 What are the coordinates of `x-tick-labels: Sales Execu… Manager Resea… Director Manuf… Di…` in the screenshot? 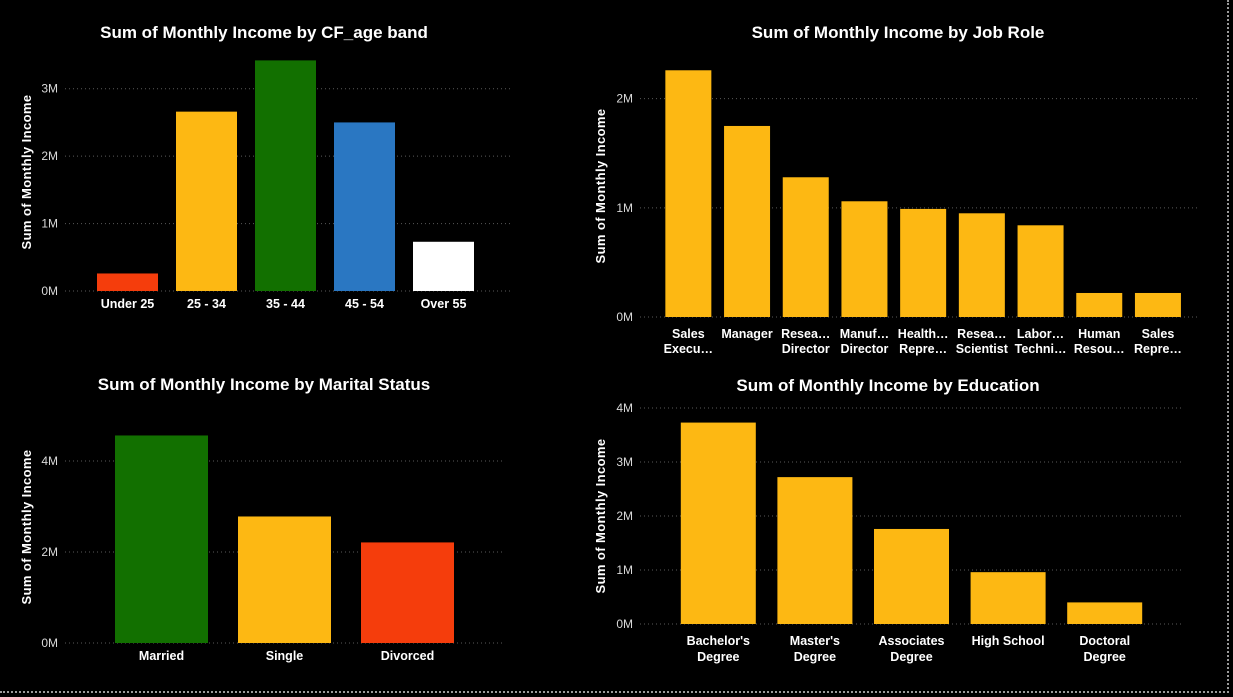 It's located at (923, 341).